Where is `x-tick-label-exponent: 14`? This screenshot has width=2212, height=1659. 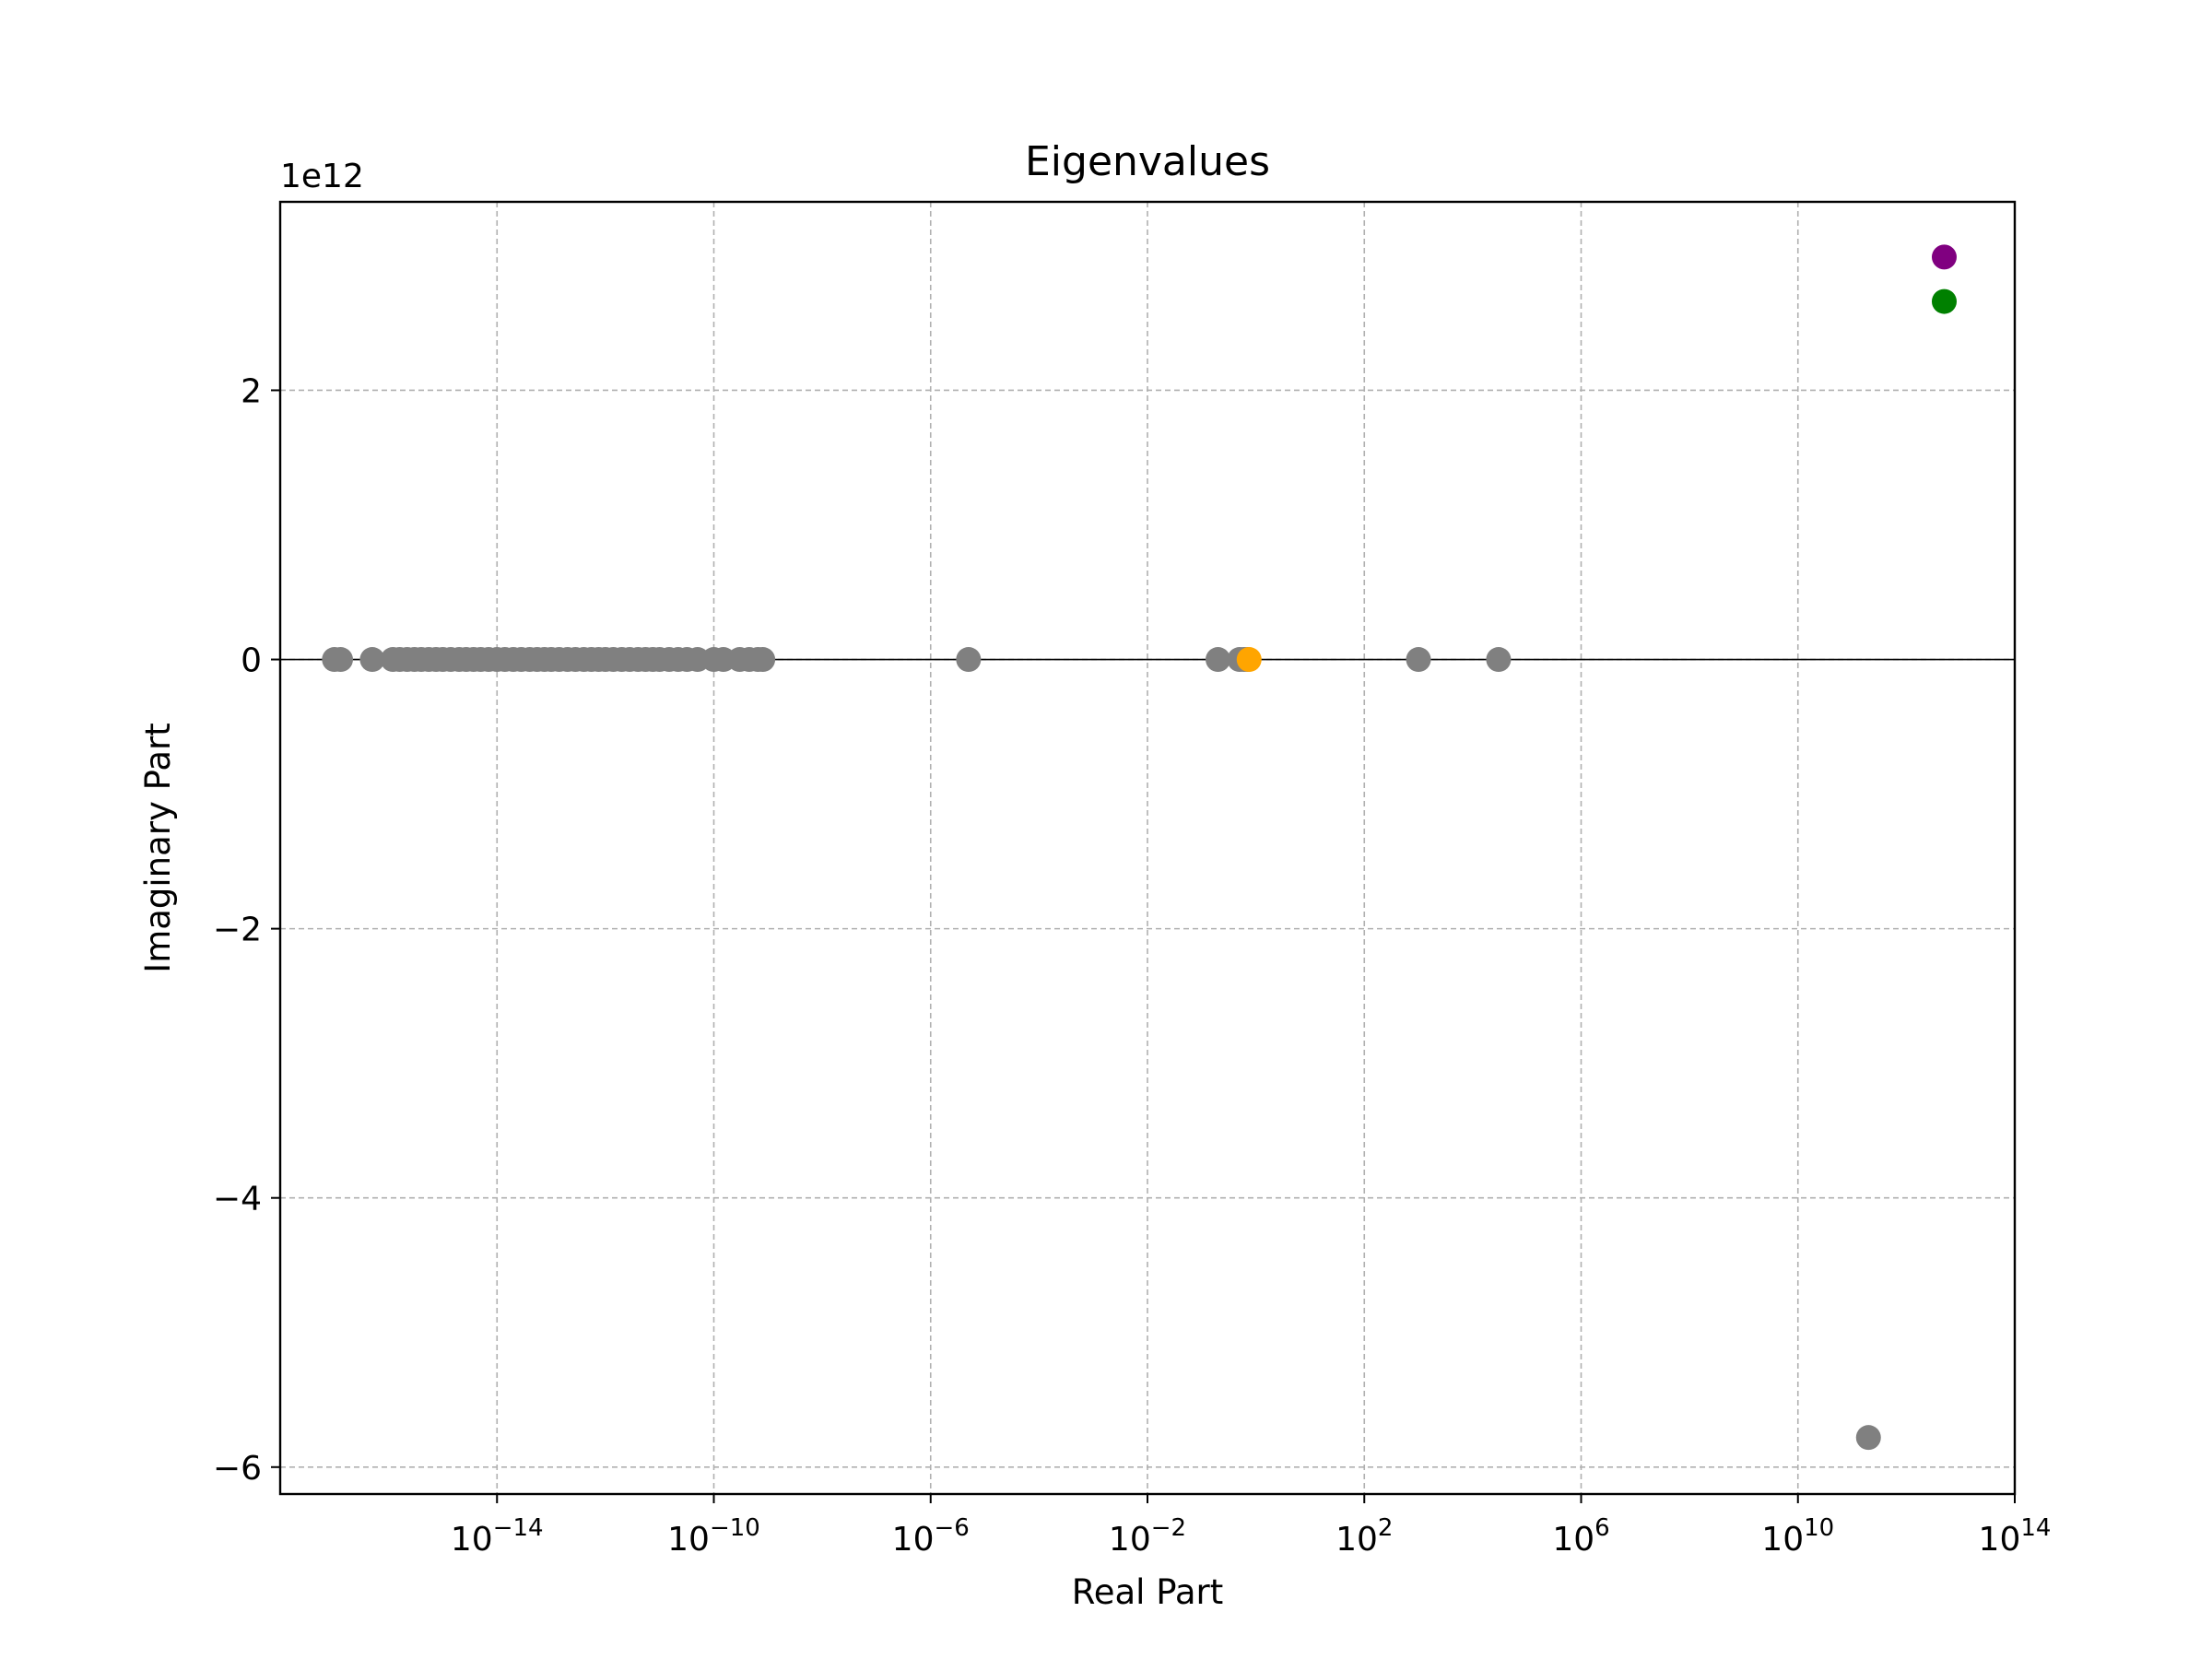 x-tick-label-exponent: 14 is located at coordinates (2035, 1528).